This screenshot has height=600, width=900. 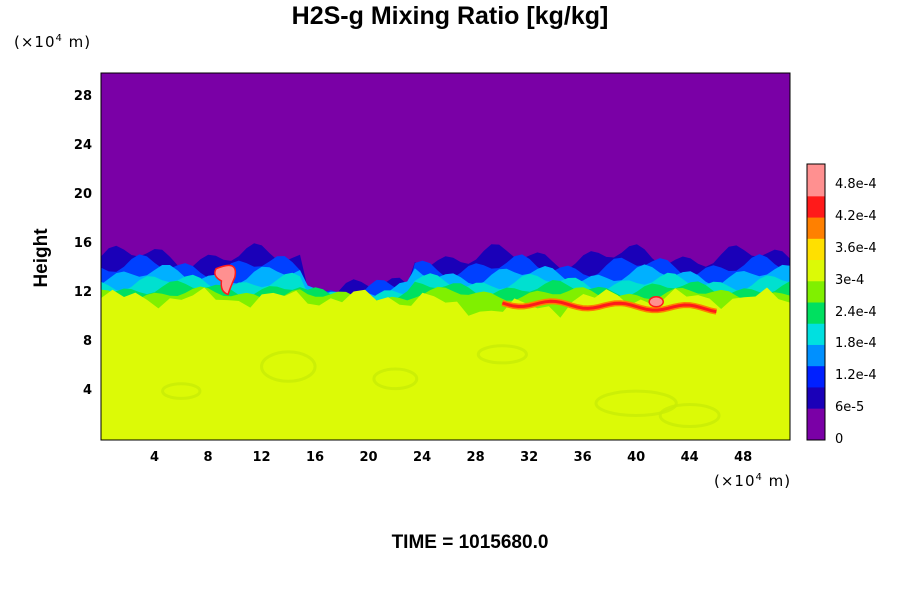 I want to click on colorbar-tick-label: 6e-5, so click(x=850, y=408).